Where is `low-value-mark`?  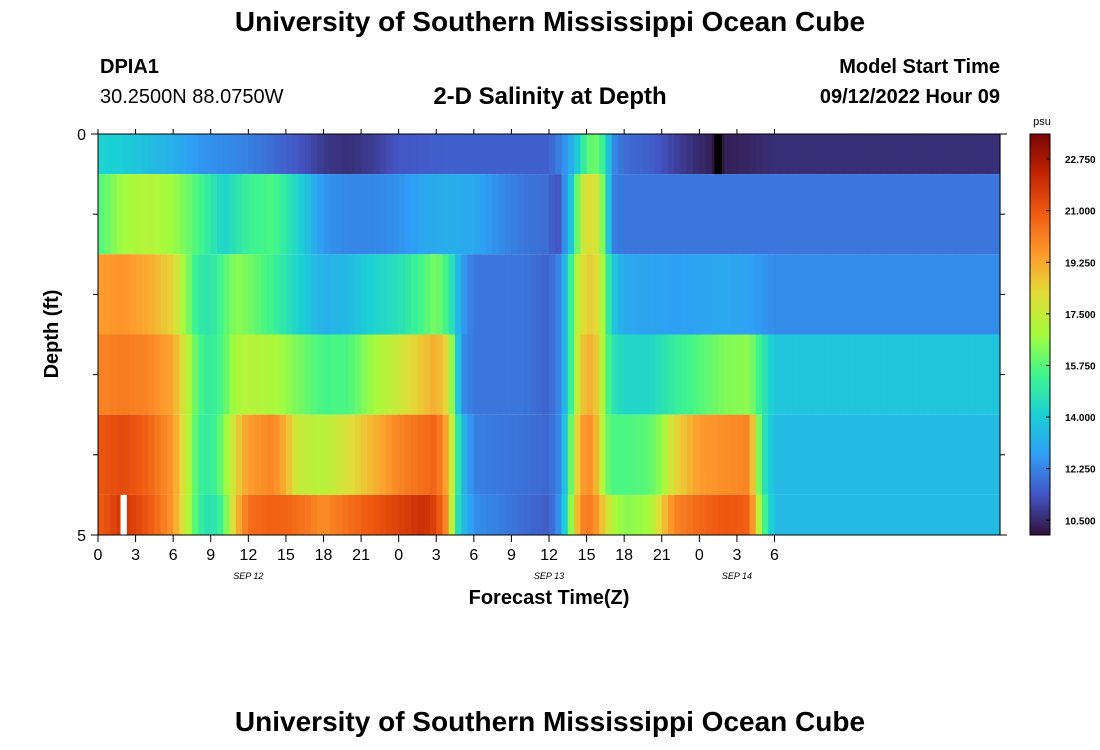 low-value-mark is located at coordinates (718, 154).